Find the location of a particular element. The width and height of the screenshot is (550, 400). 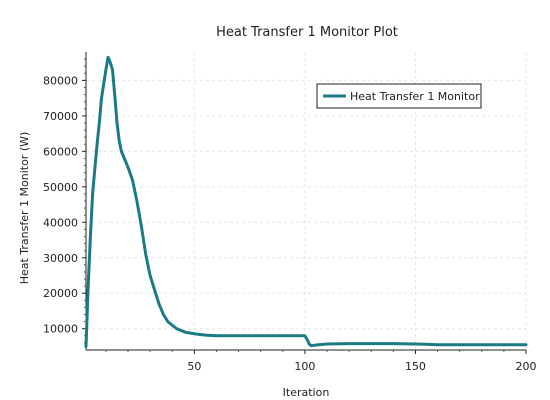

x-axis-label: Iteration is located at coordinates (306, 392).